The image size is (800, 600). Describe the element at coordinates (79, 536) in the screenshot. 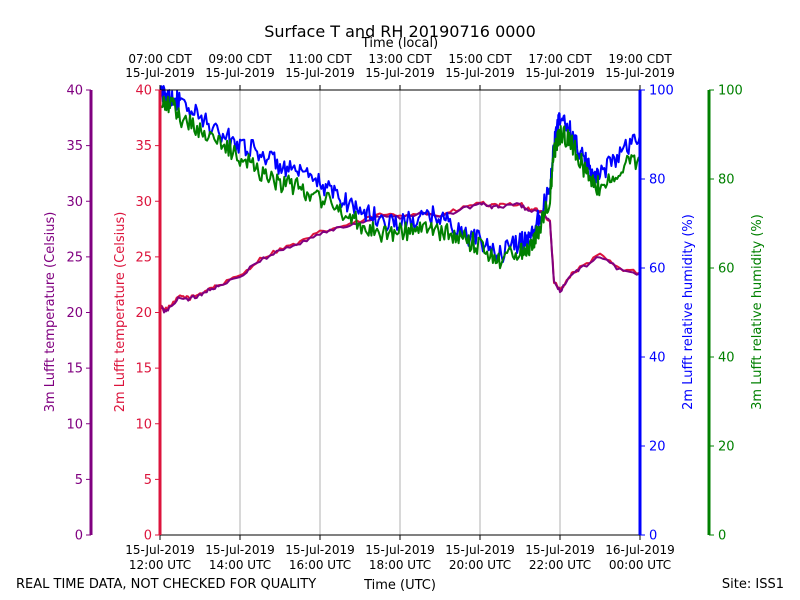

I see `temp3m-tick-label: 0` at that location.